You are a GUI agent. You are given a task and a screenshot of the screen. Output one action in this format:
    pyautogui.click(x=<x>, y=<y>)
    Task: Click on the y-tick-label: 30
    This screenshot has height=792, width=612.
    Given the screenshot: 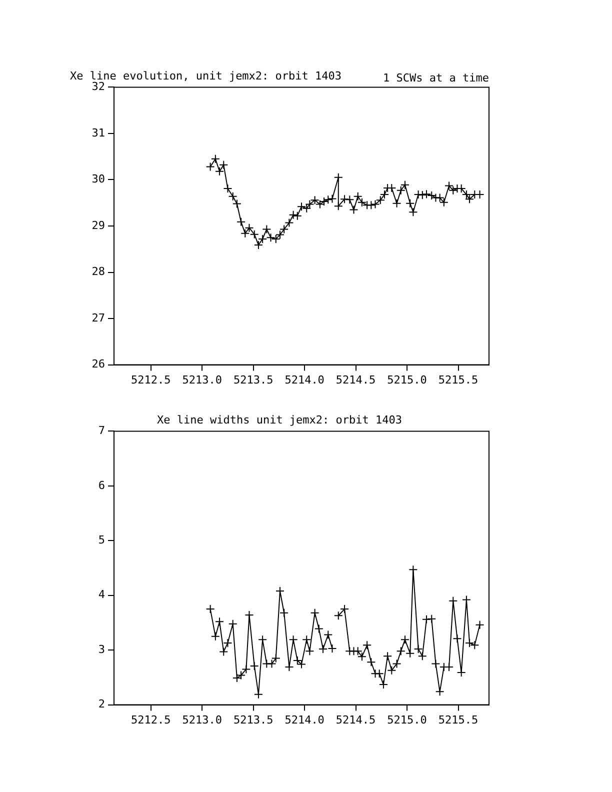 What is the action you would take?
    pyautogui.click(x=98, y=179)
    